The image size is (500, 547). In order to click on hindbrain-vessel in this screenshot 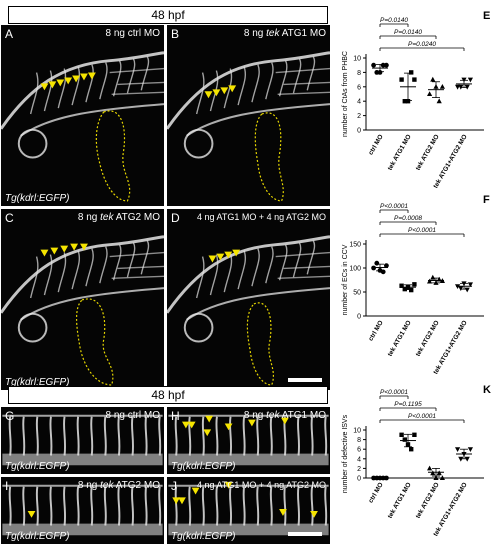, I will do `click(92, 120)`.